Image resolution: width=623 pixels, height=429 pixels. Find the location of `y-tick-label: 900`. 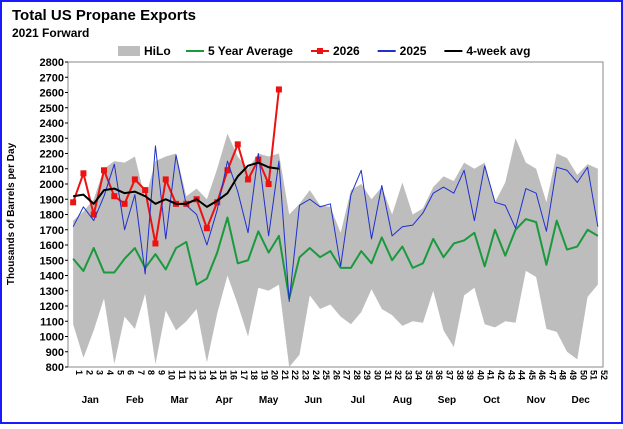

y-tick-label: 900 is located at coordinates (55, 353).